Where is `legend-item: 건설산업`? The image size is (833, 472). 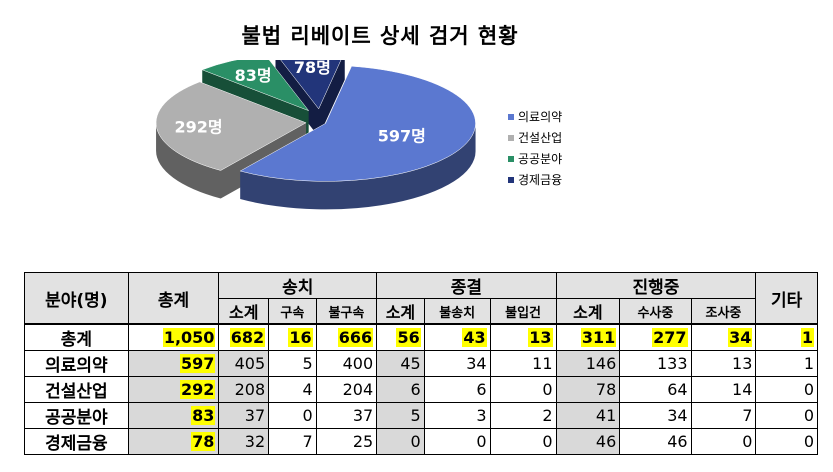 legend-item: 건설산업 is located at coordinates (535, 137).